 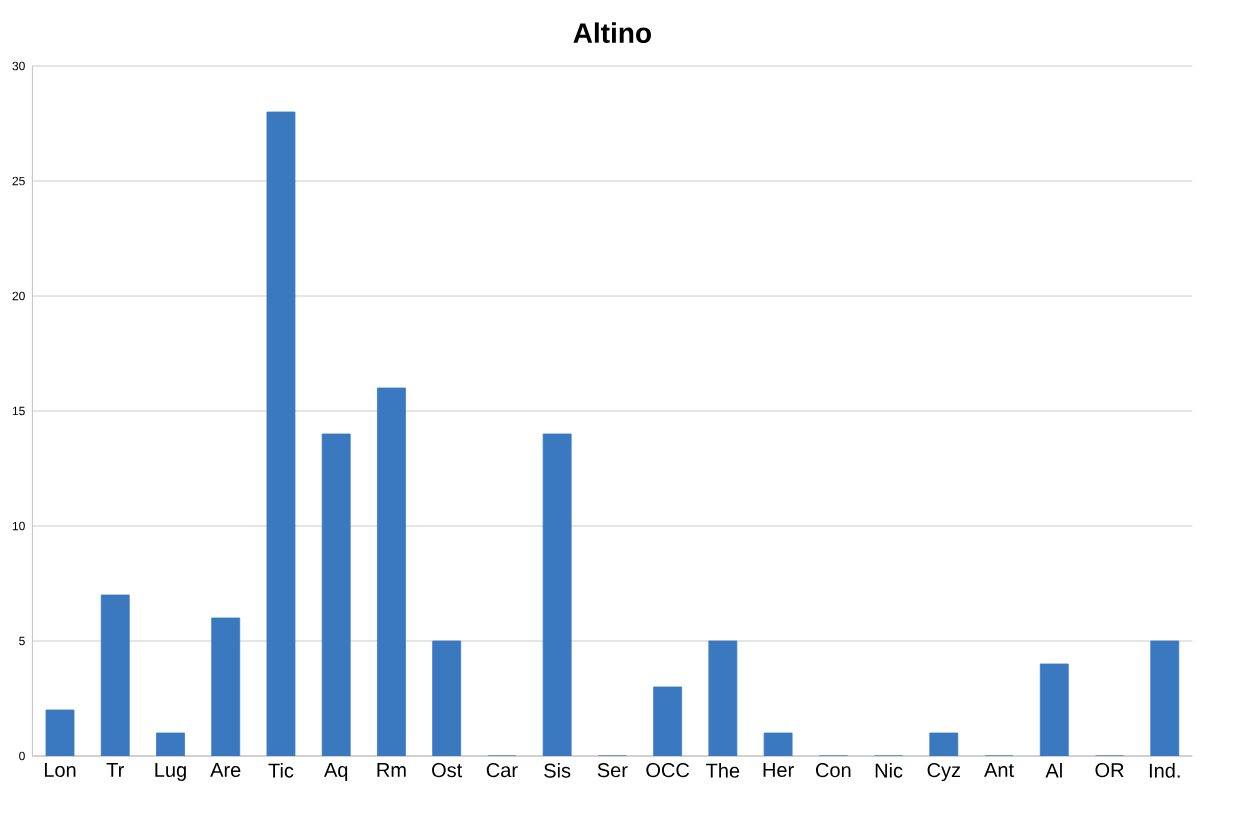 I want to click on x-tick-label: The, so click(x=723, y=770).